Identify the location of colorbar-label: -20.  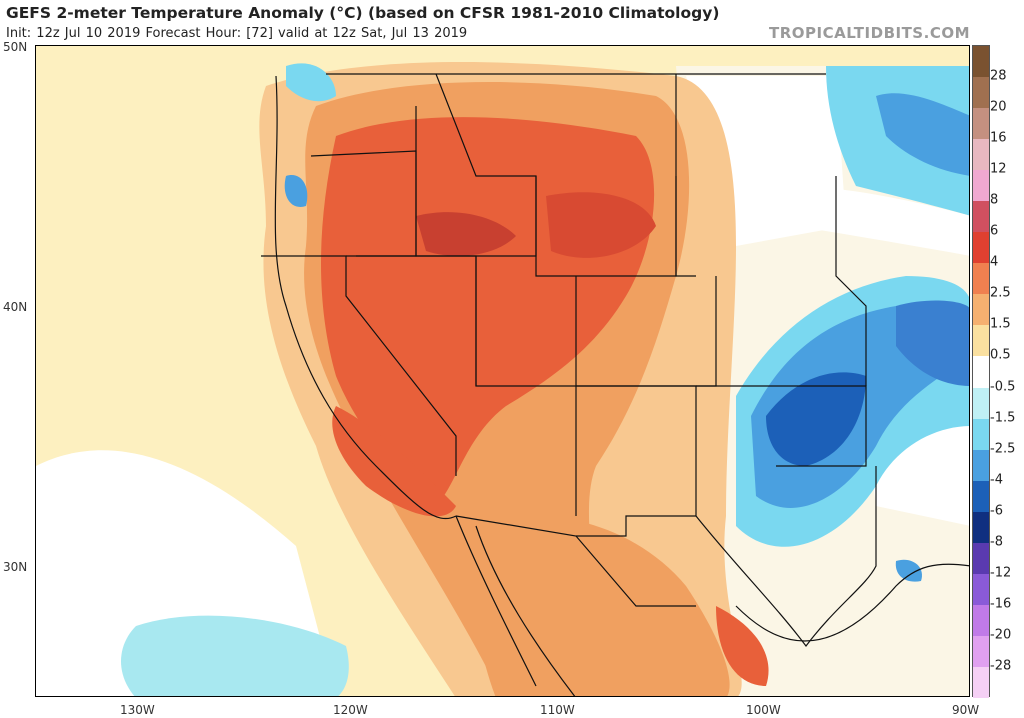
(1001, 635).